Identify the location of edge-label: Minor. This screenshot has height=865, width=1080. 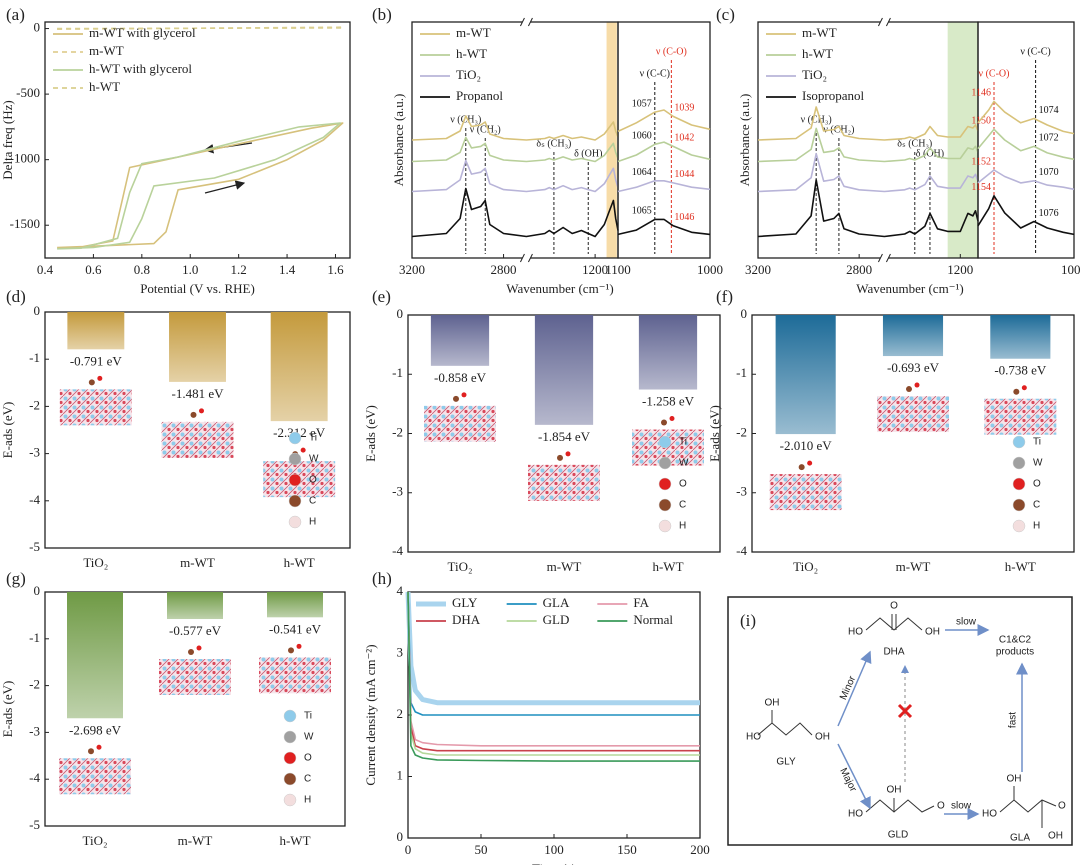
(848, 688).